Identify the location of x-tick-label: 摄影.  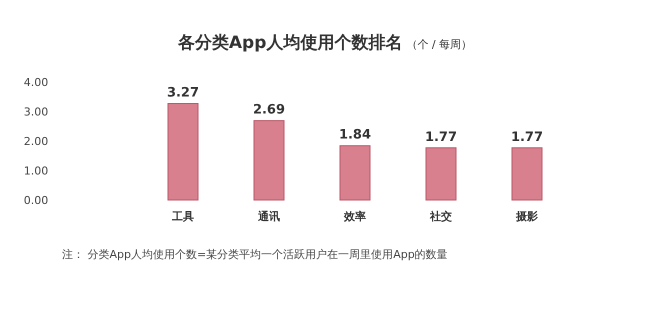
(526, 216).